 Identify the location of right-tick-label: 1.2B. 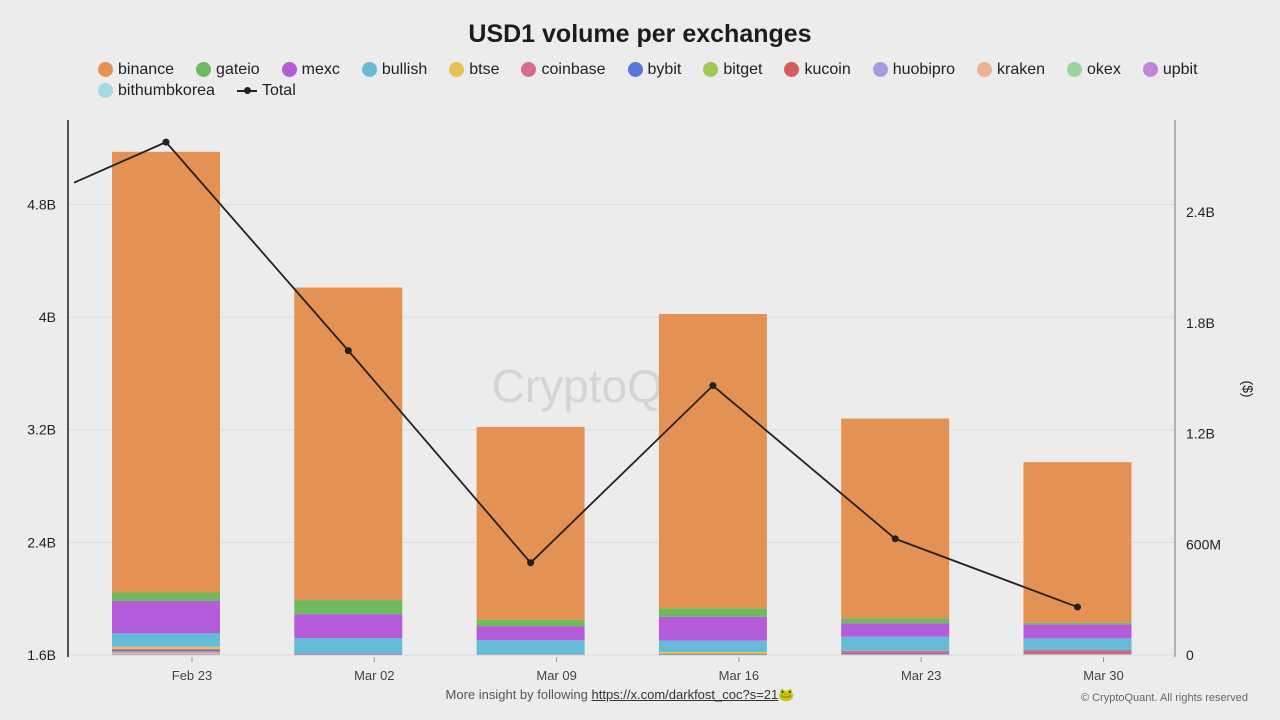
(1200, 434).